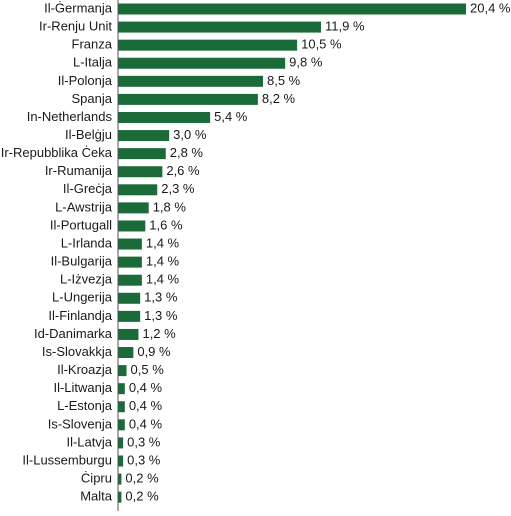 The height and width of the screenshot is (516, 511). Describe the element at coordinates (345, 26) in the screenshot. I see `value-label: 11,9 %` at that location.